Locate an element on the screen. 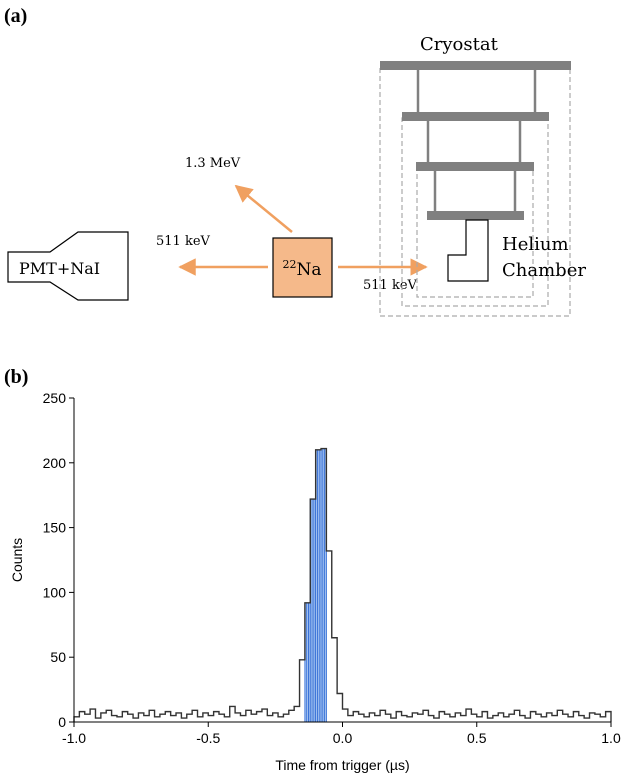 The width and height of the screenshot is (627, 777). na22-source is located at coordinates (302, 267).